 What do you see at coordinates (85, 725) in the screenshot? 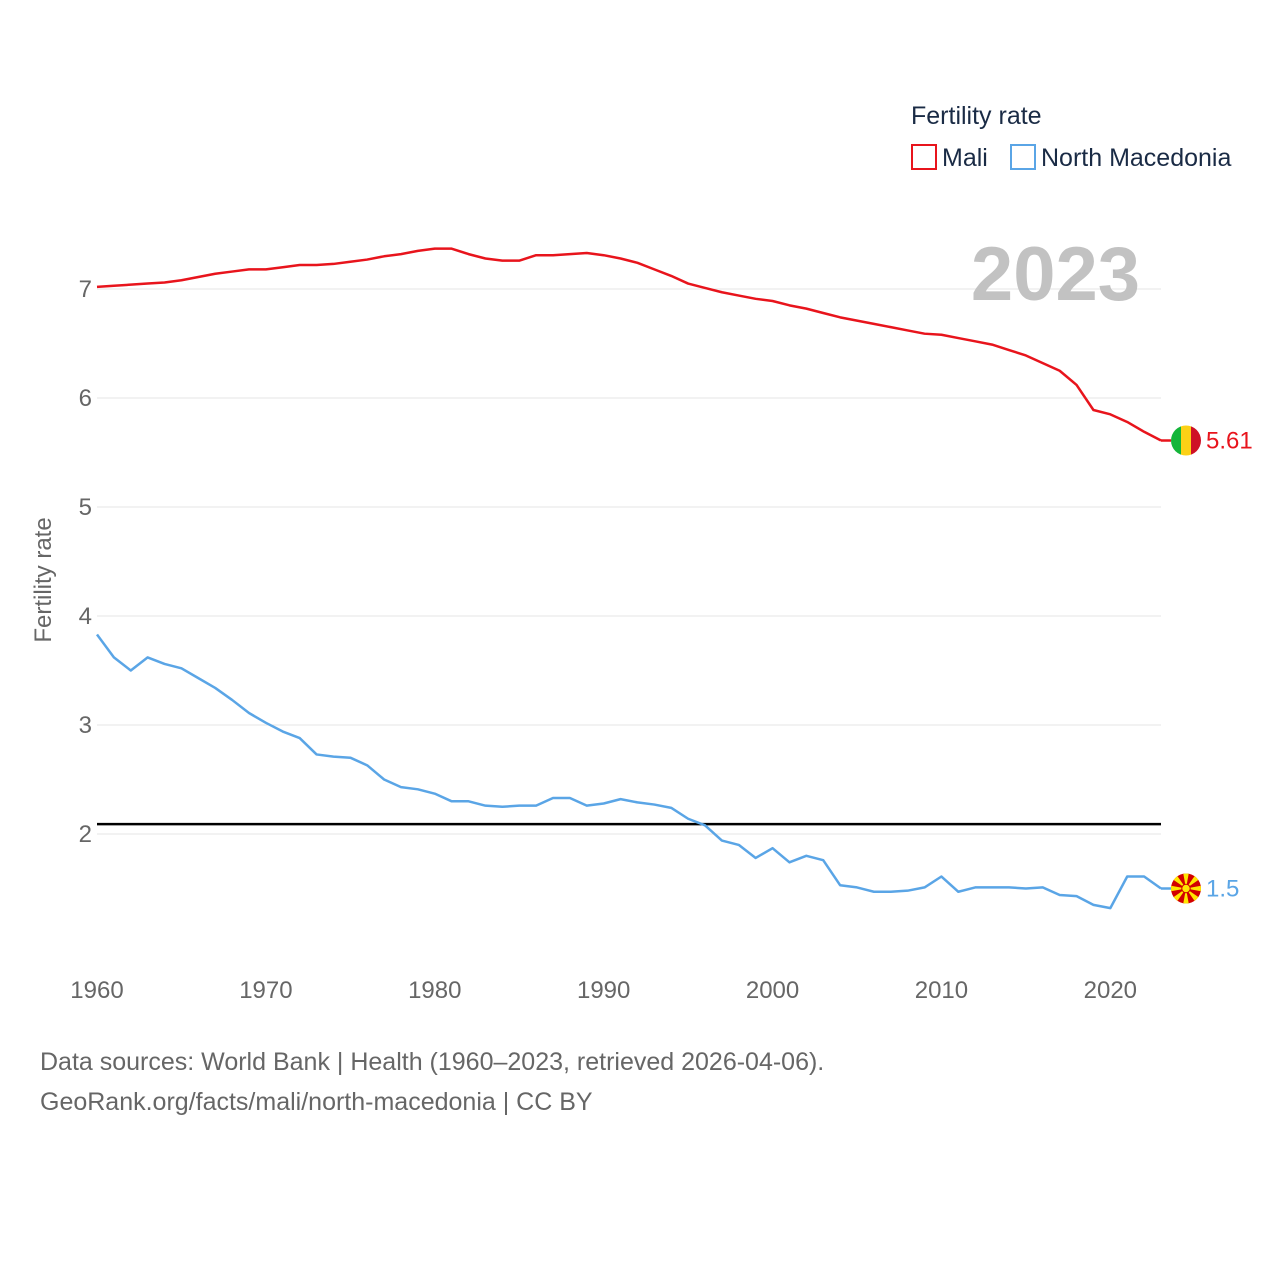
I see `y-tick-label: 3` at bounding box center [85, 725].